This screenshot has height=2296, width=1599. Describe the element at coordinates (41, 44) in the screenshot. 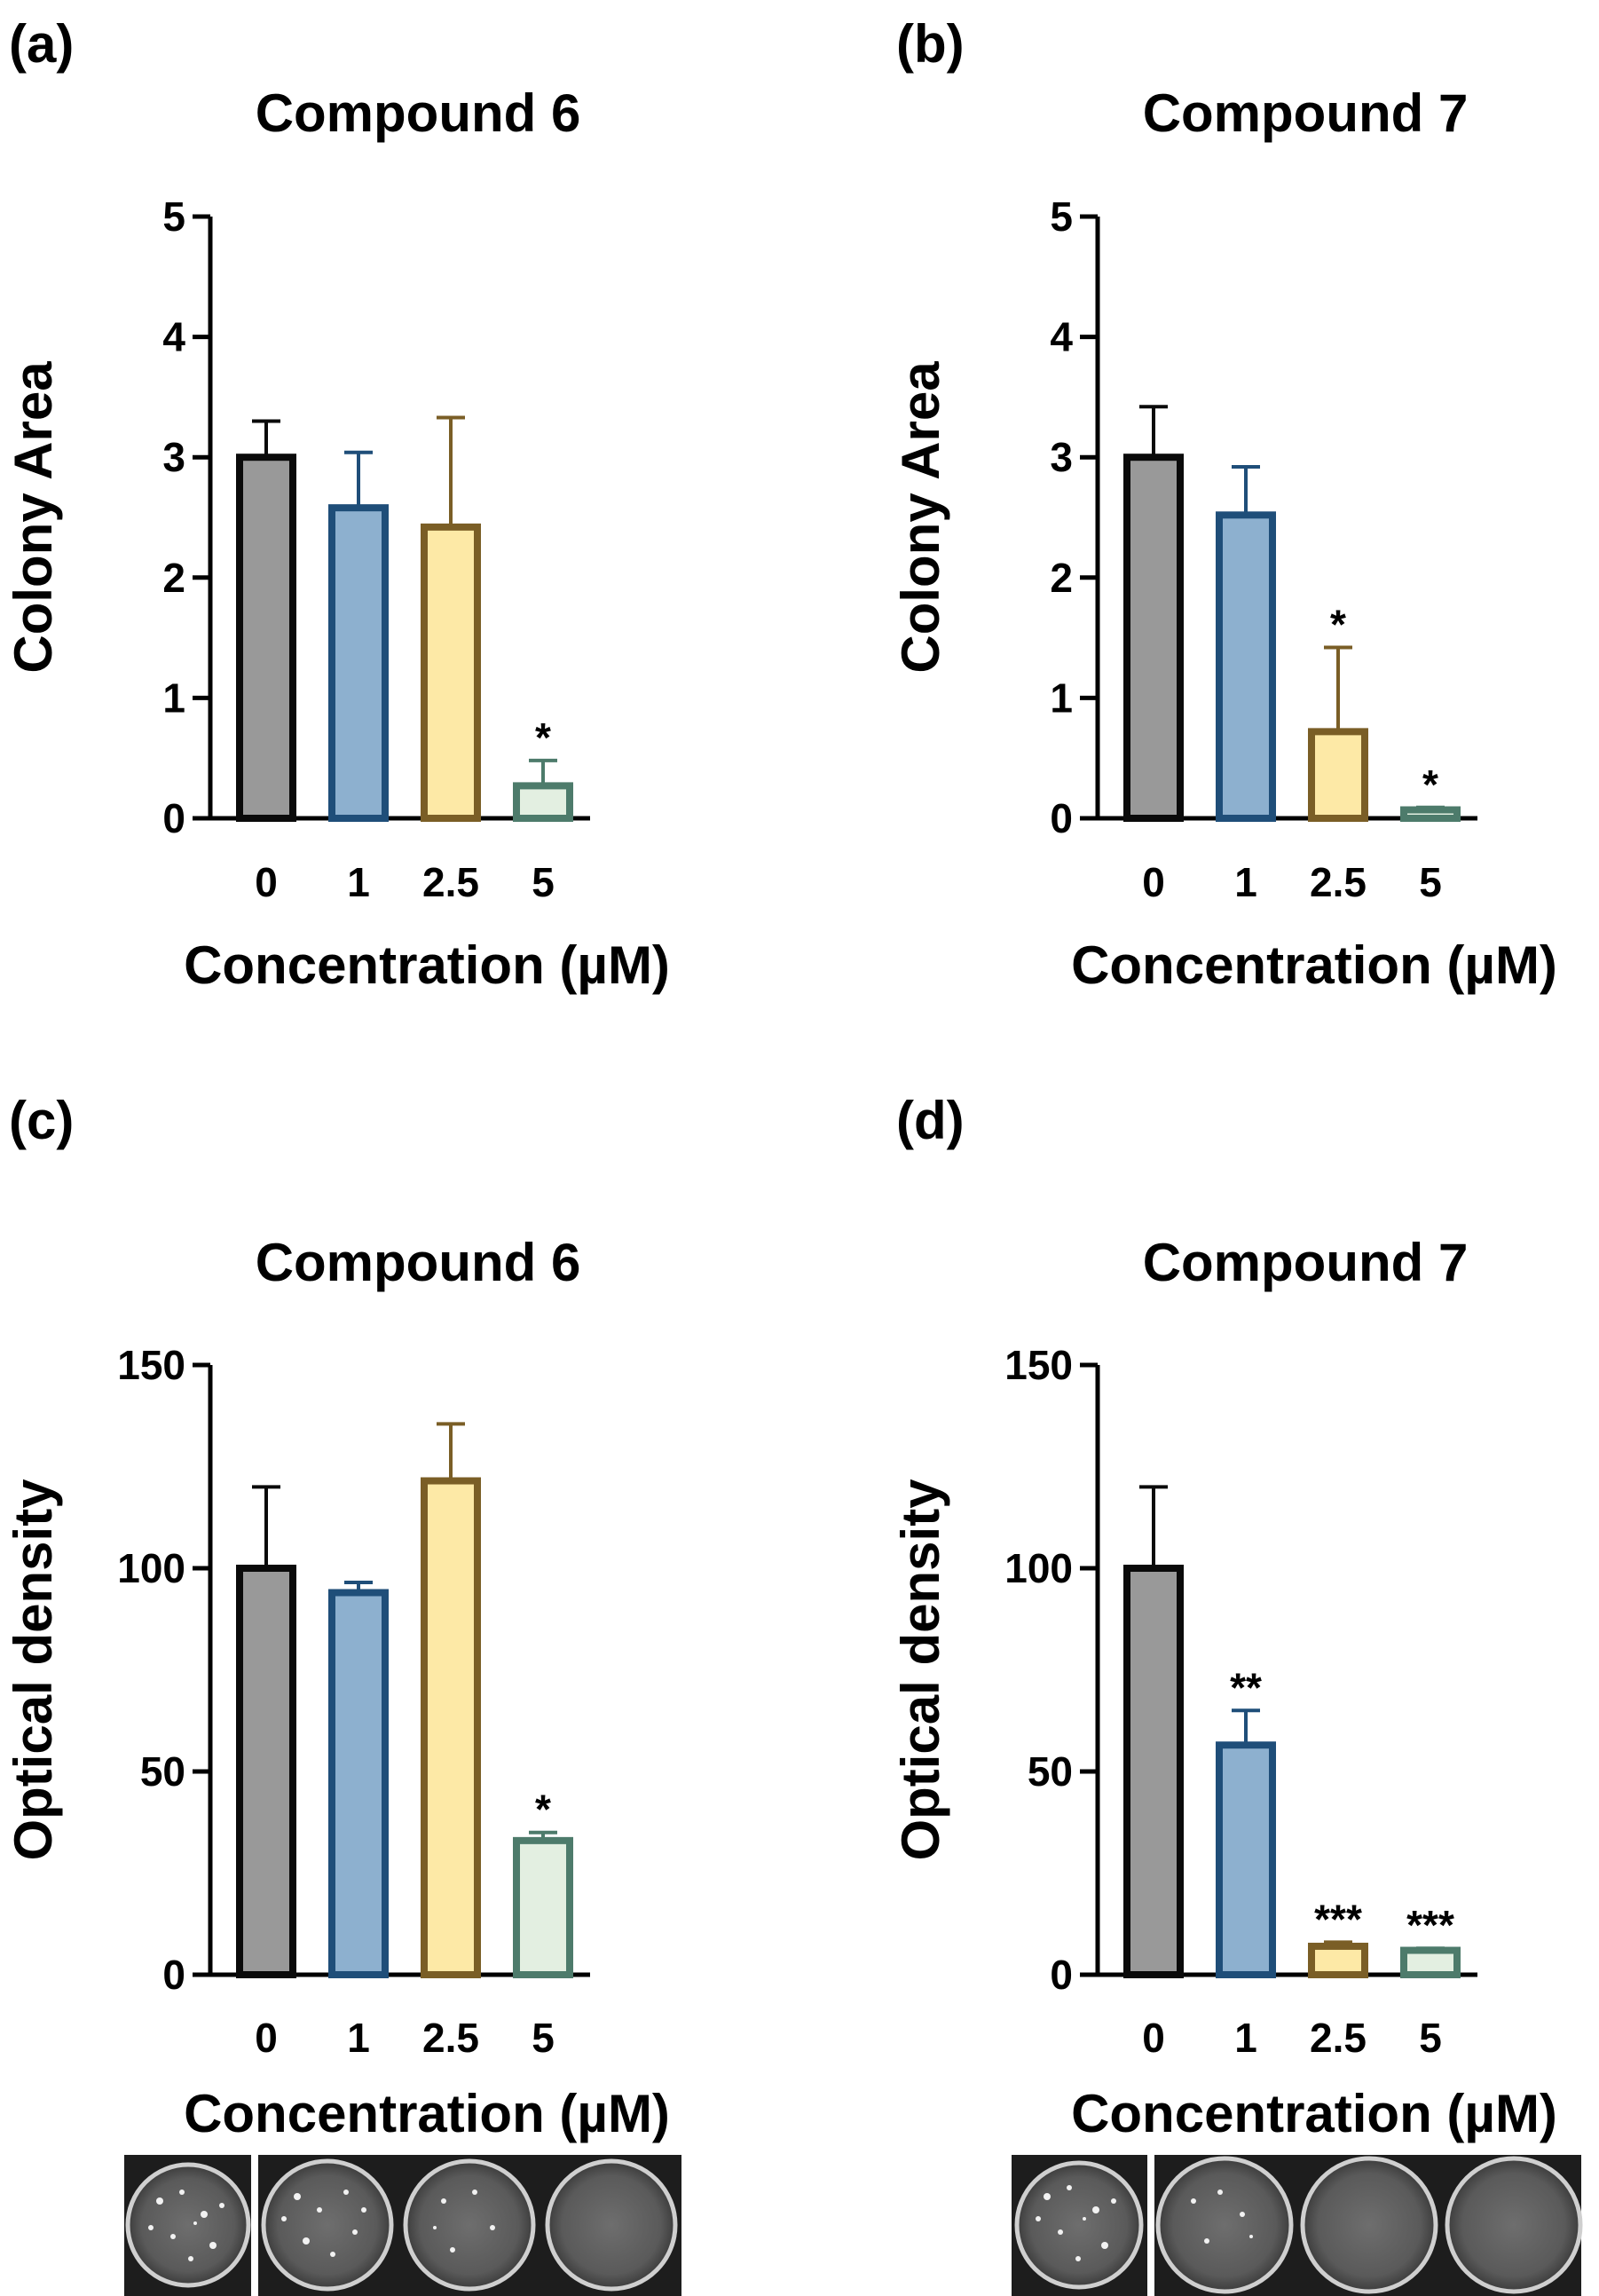

I see `panel-label-a: (a)` at that location.